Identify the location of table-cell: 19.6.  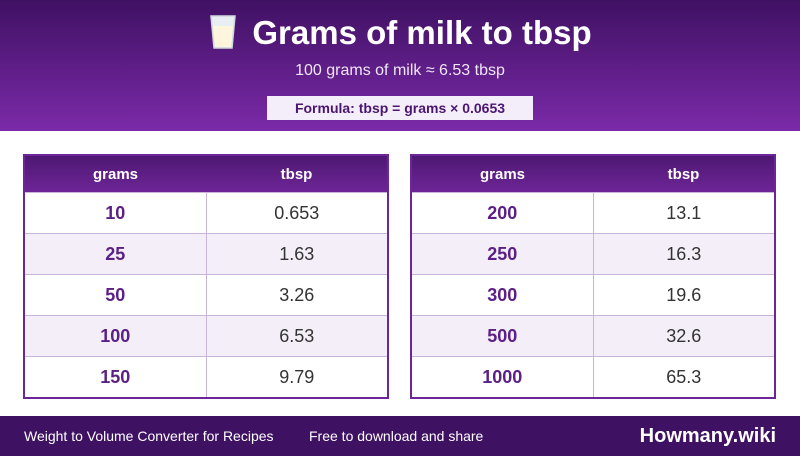
(684, 294).